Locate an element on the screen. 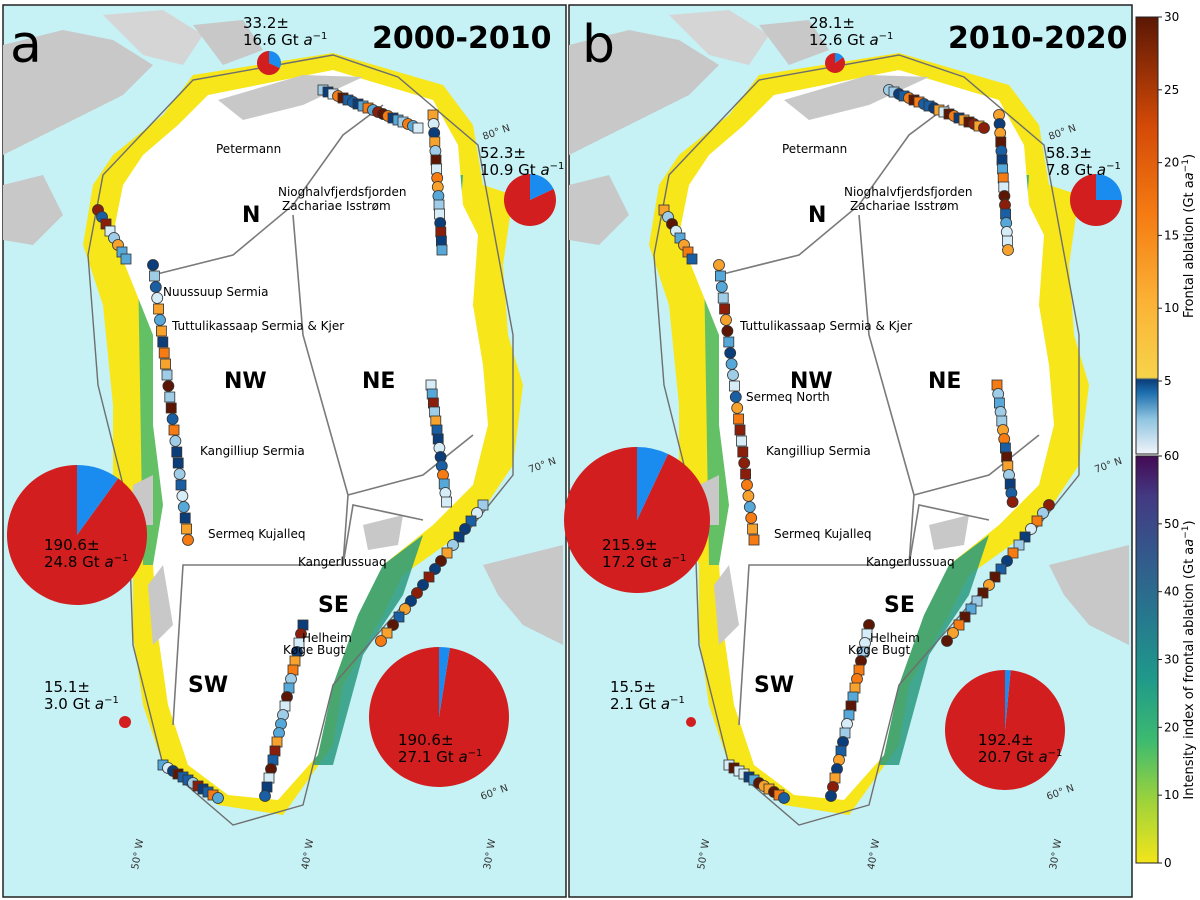 Image resolution: width=1200 pixels, height=900 pixels. pie-error: 3.0 Gt a−1 is located at coordinates (81, 704).